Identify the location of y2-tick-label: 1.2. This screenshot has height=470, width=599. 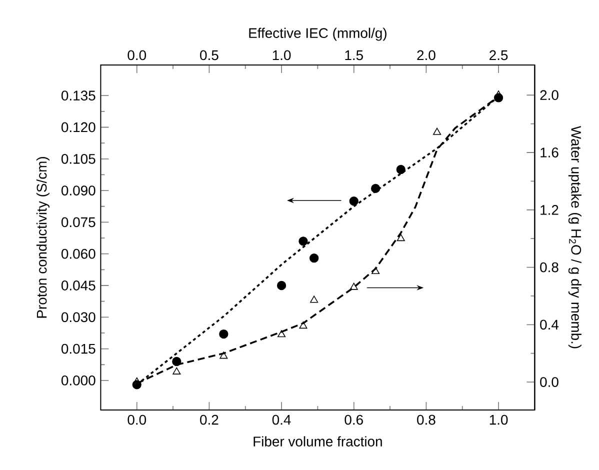
(549, 210).